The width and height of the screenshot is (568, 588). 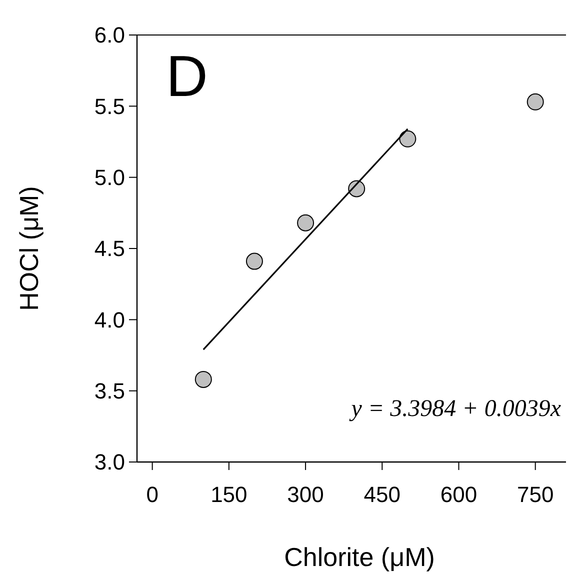 I want to click on y-tick-label: 6.0, so click(x=109, y=35).